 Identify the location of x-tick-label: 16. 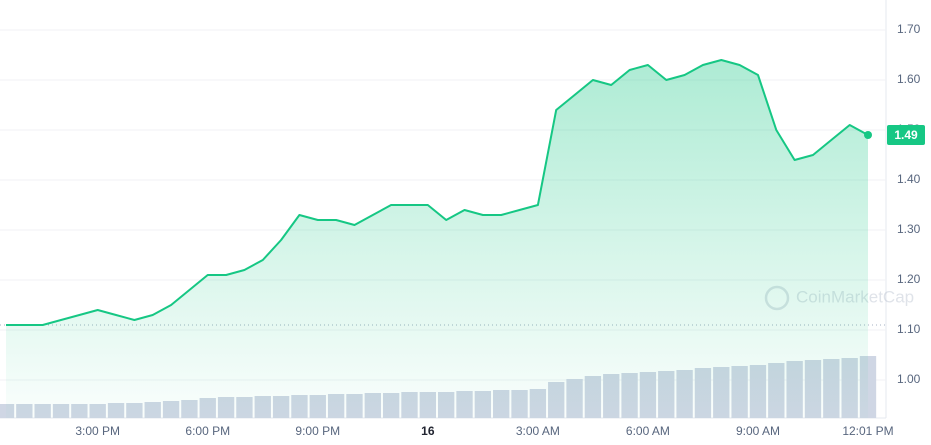
(428, 431).